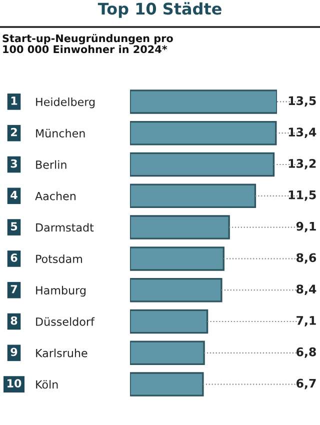 The height and width of the screenshot is (425, 320). What do you see at coordinates (47, 384) in the screenshot?
I see `y-tick-label: Köln` at bounding box center [47, 384].